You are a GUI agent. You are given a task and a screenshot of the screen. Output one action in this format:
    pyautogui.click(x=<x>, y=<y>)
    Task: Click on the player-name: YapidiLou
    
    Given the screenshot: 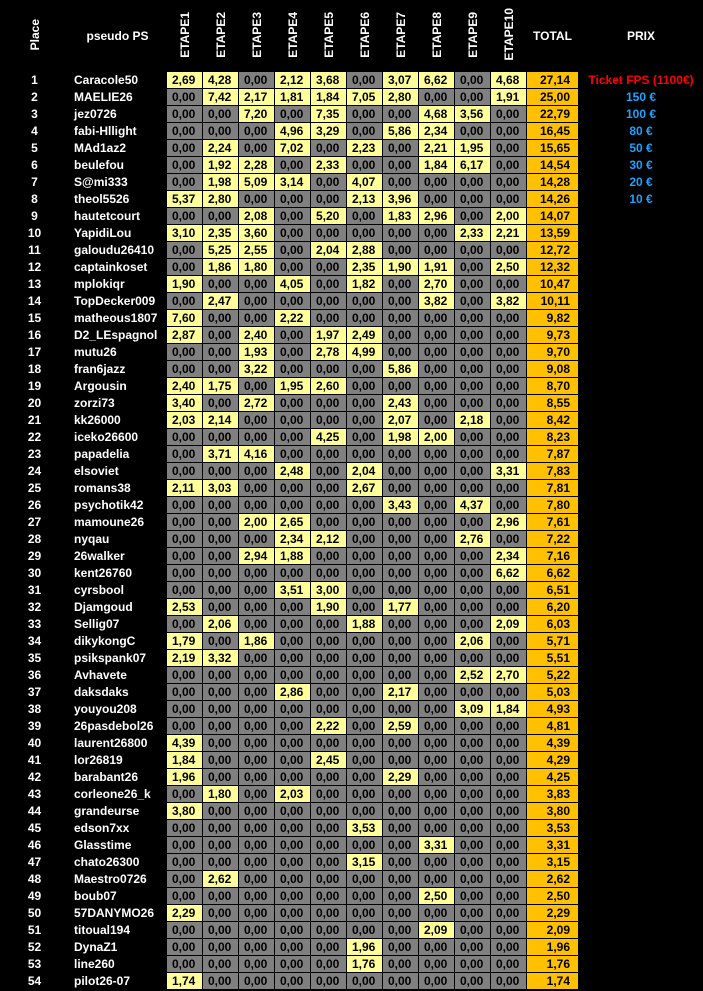 What is the action you would take?
    pyautogui.click(x=117, y=233)
    